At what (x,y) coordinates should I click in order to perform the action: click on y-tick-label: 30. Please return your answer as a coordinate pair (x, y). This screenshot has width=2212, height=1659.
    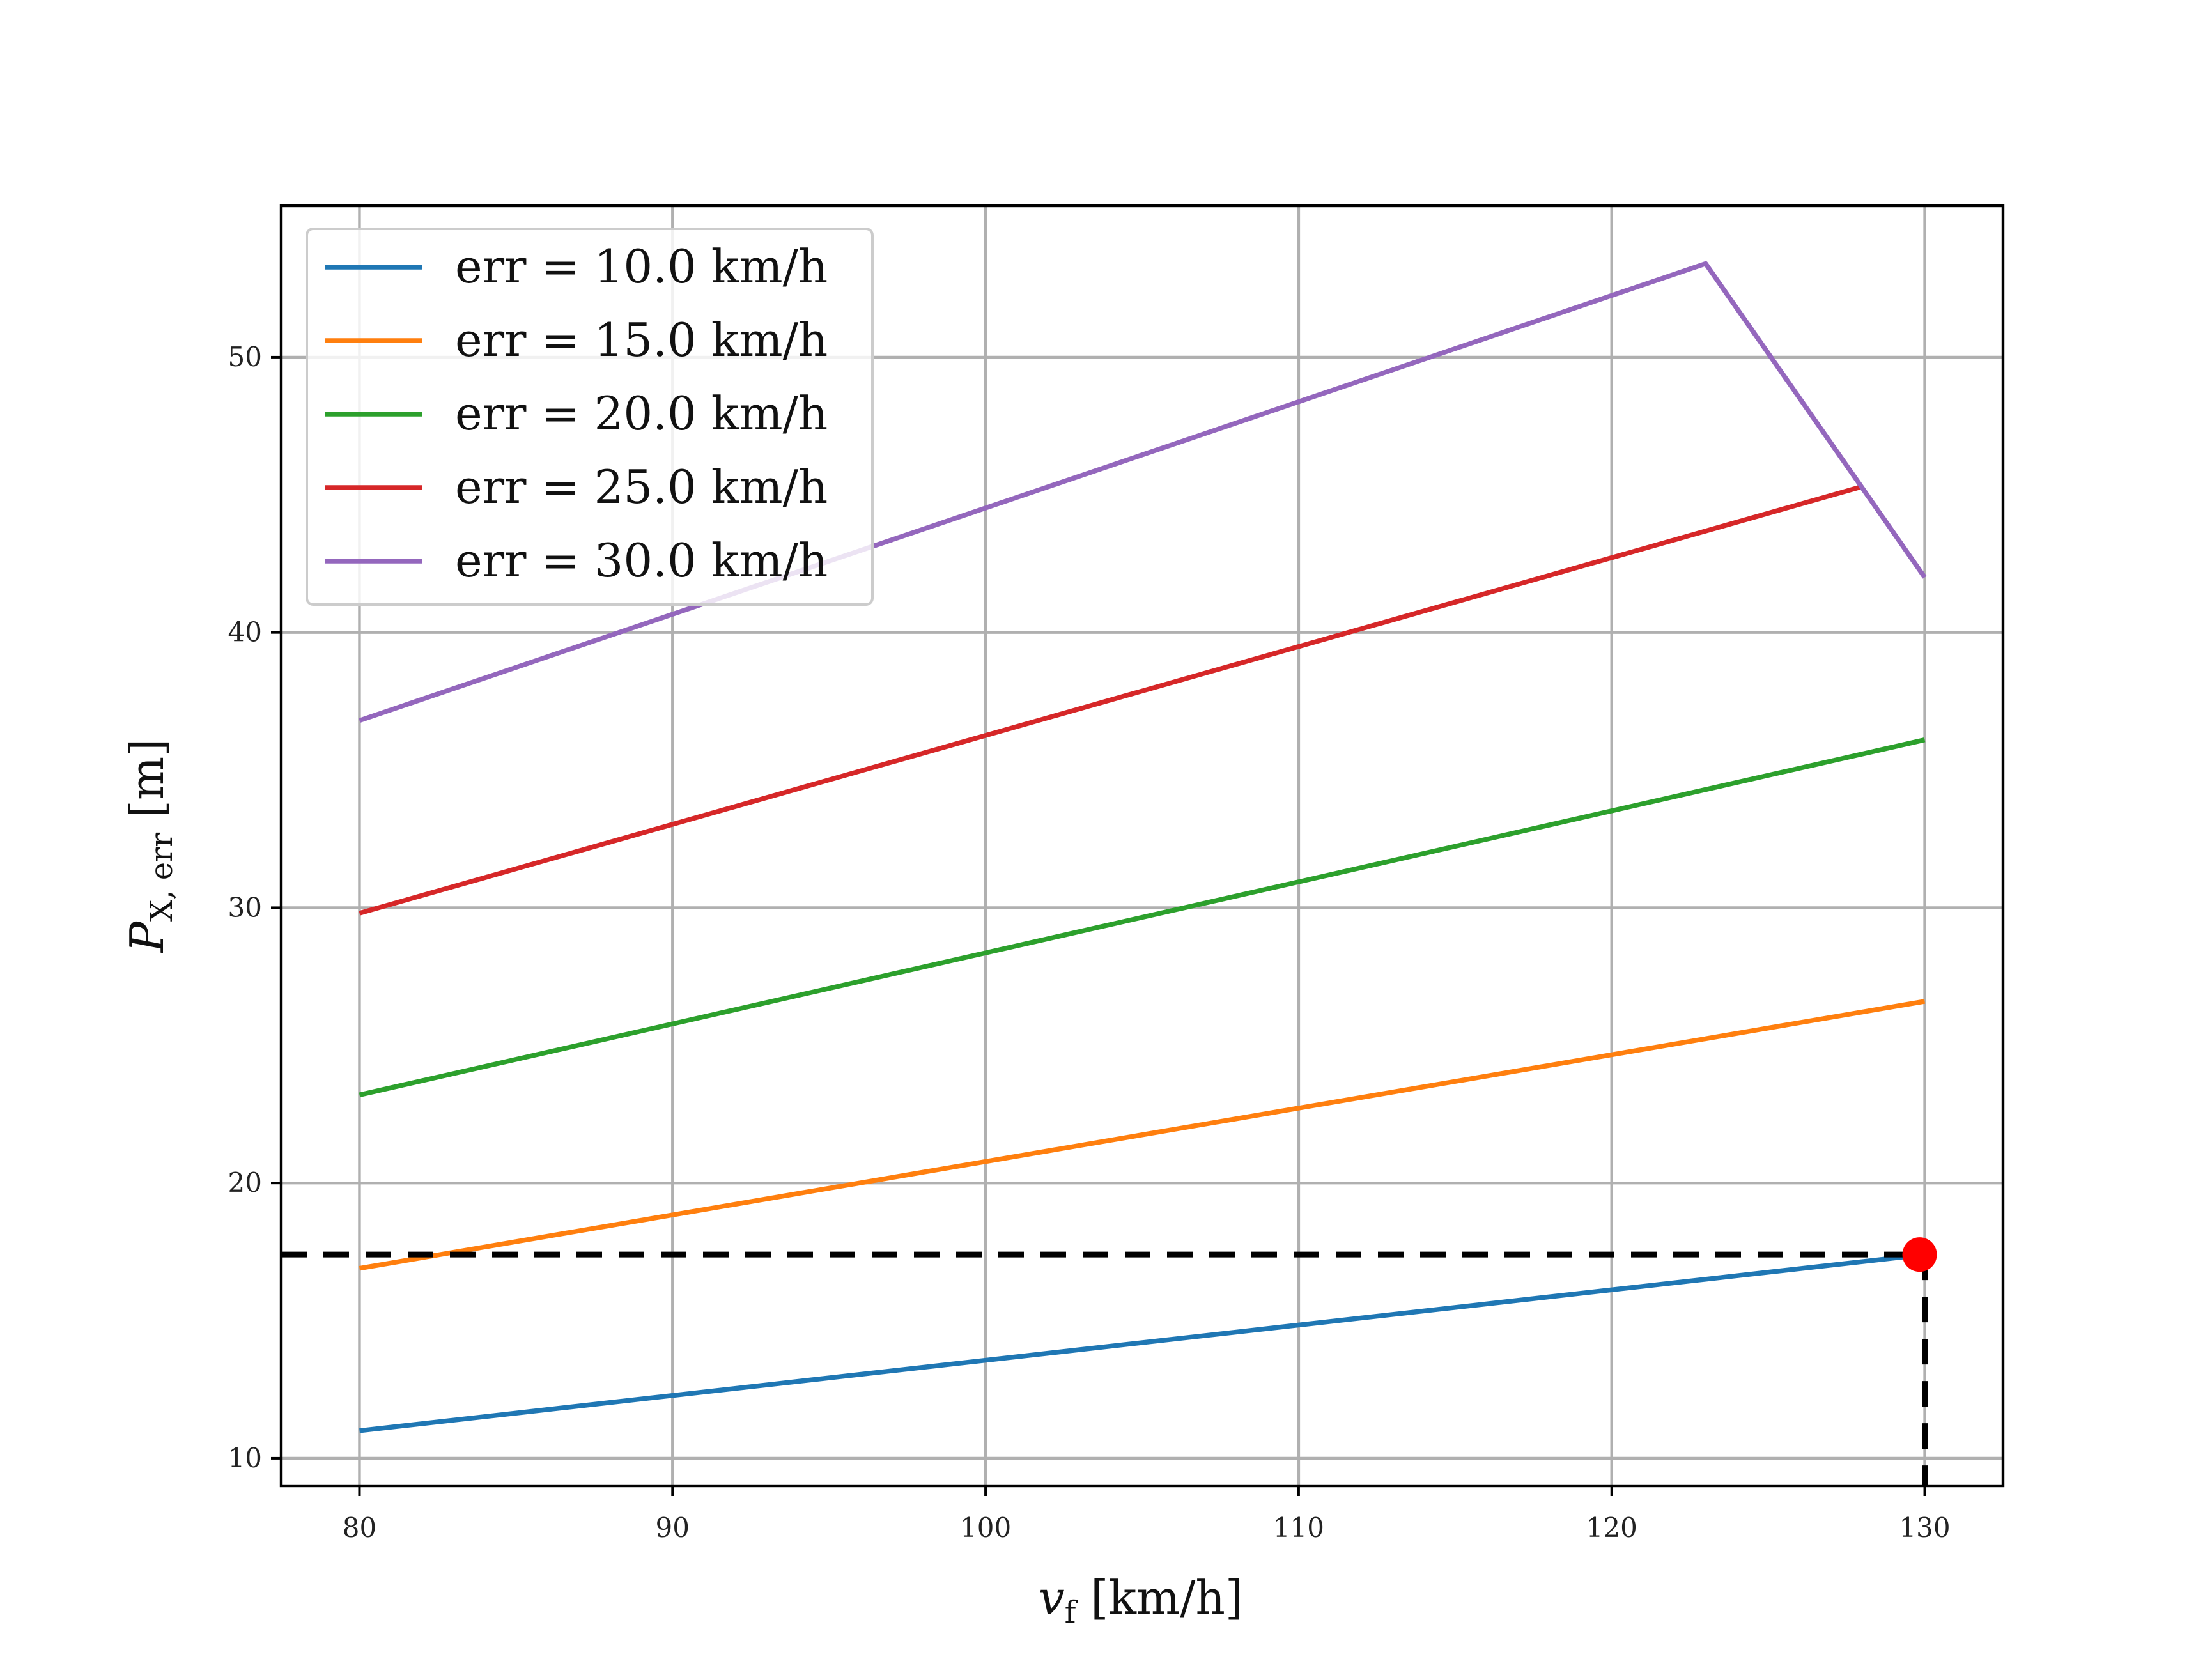
    Looking at the image, I should click on (245, 907).